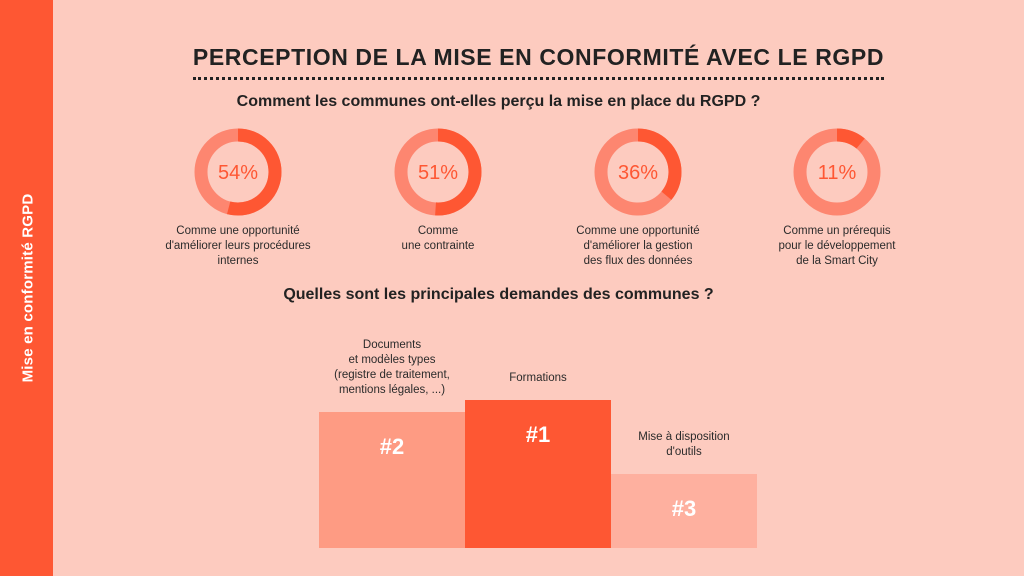  I want to click on donut-percent-label: 51%, so click(438, 173).